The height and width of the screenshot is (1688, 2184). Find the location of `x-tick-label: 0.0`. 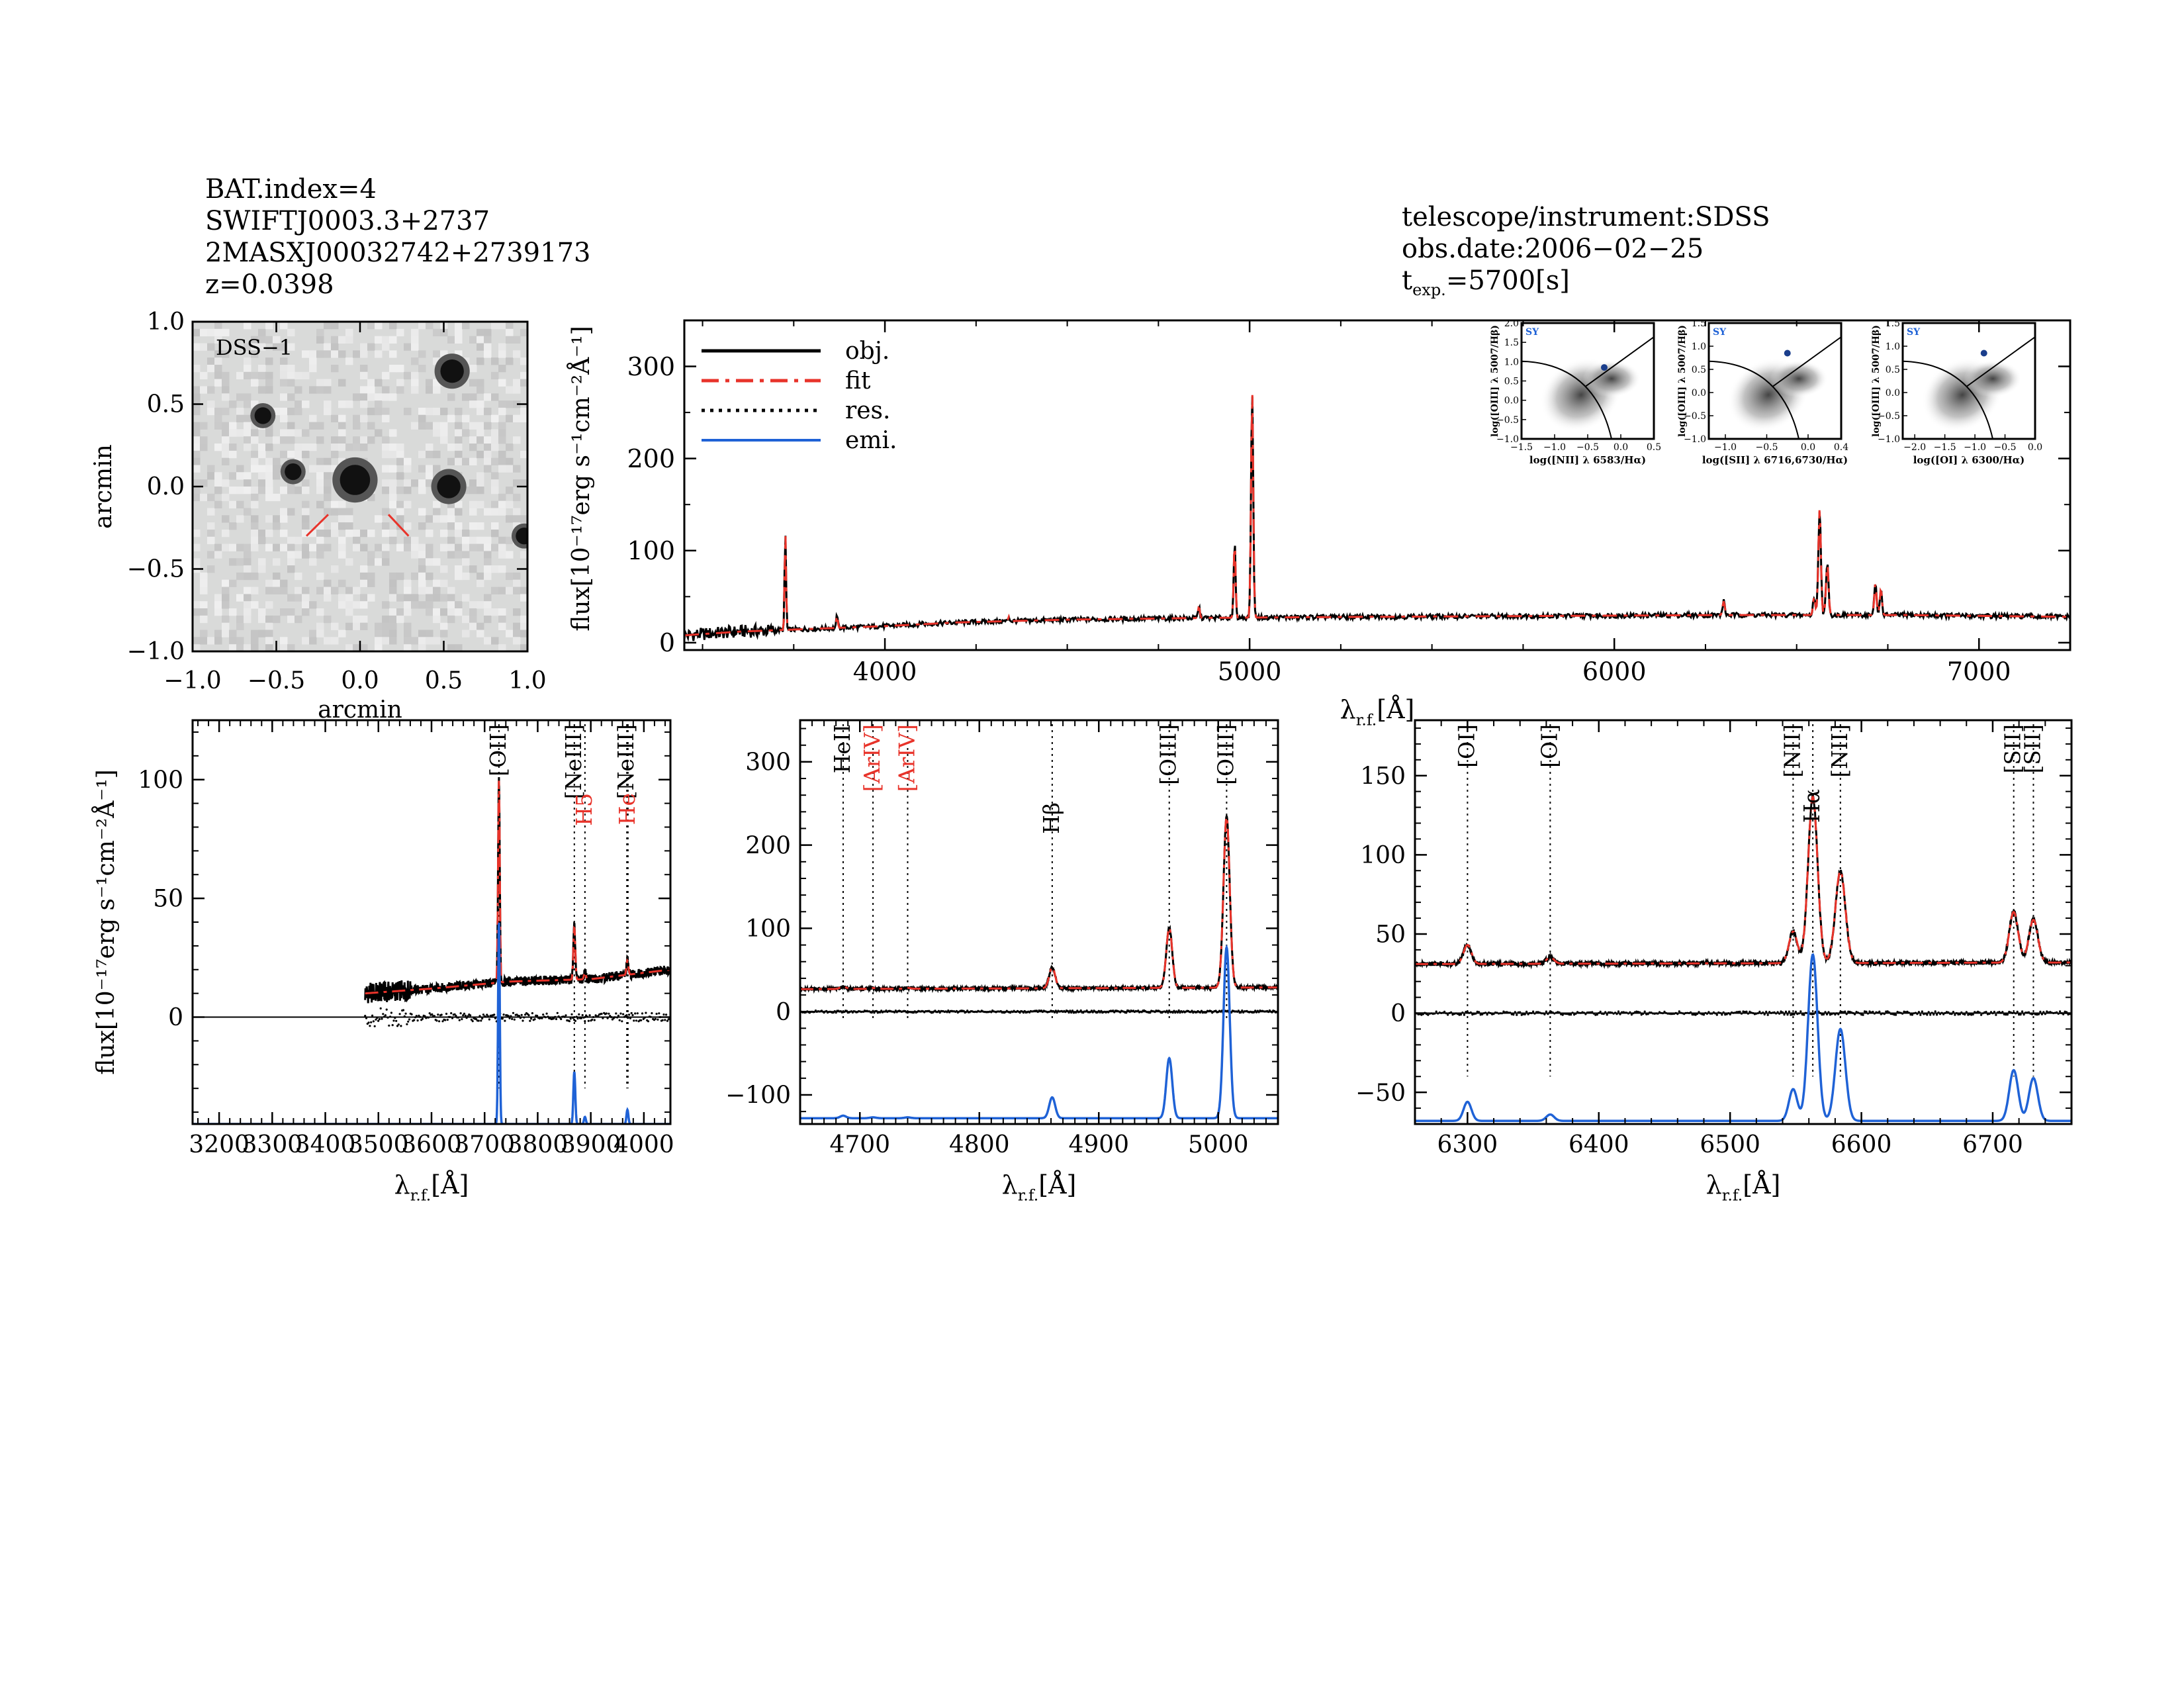

x-tick-label: 0.0 is located at coordinates (2035, 447).